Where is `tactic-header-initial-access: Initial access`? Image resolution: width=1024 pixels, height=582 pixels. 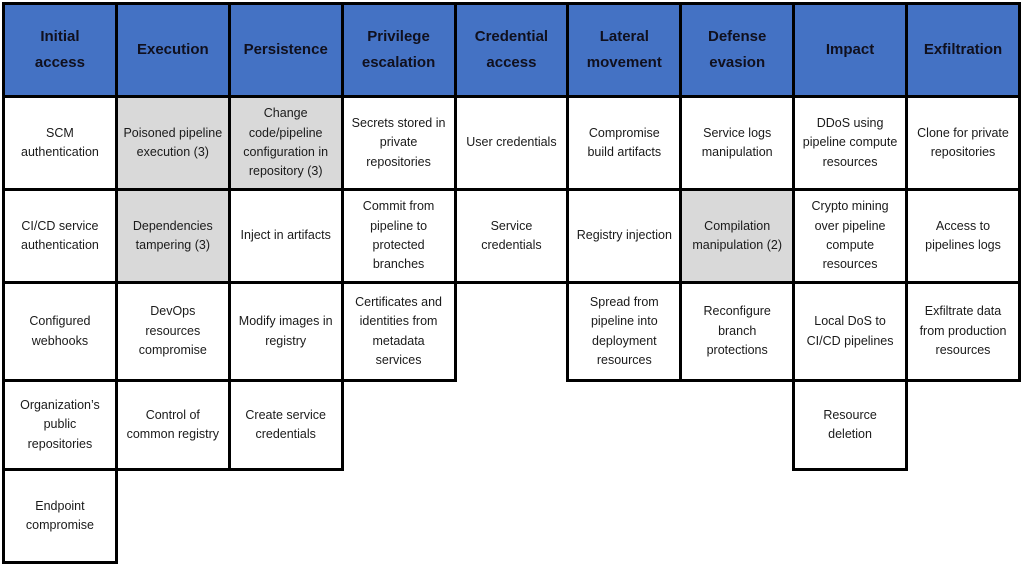
tactic-header-initial-access: Initial access is located at coordinates (60, 50).